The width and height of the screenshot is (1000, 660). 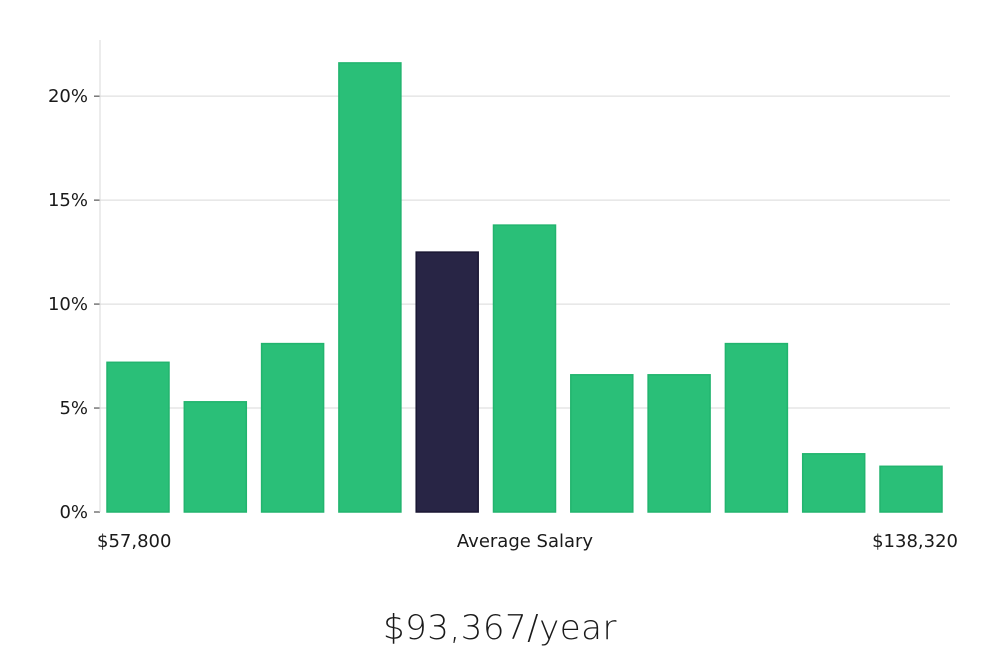 I want to click on x-label-min-salary: $57,800, so click(x=134, y=541).